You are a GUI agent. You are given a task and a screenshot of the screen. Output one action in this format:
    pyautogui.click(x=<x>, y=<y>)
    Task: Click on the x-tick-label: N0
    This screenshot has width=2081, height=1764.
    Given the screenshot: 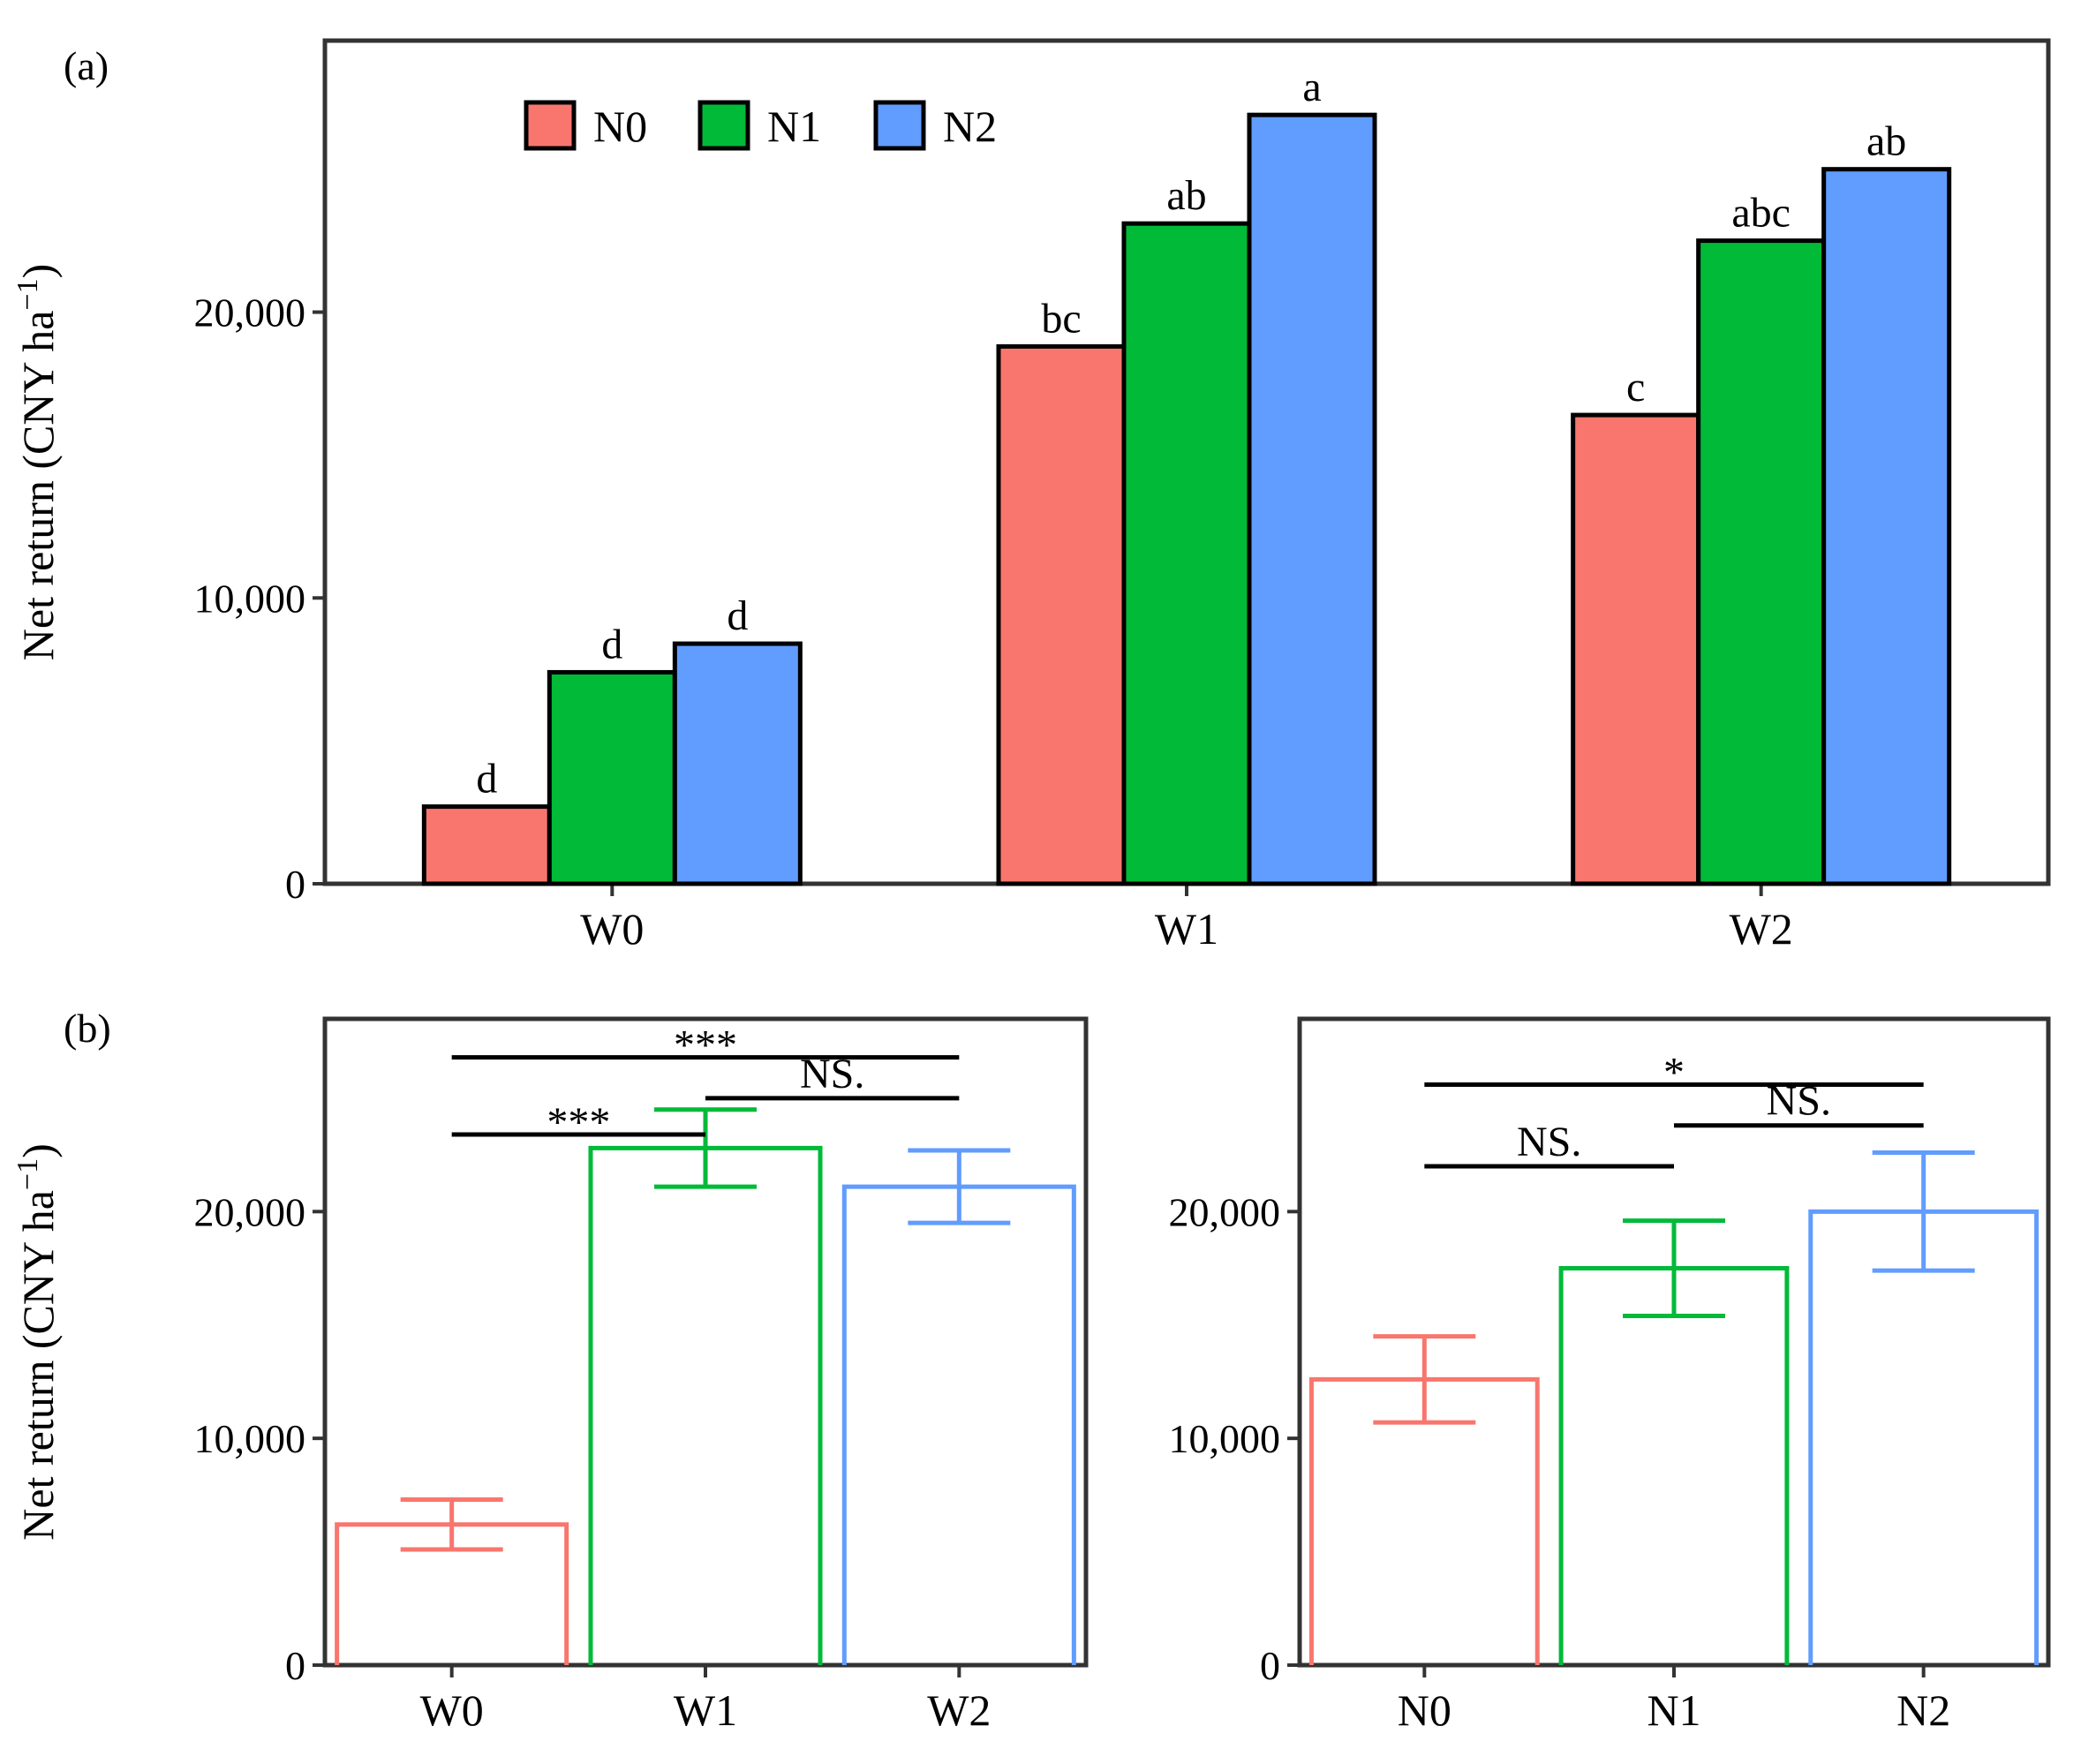 What is the action you would take?
    pyautogui.click(x=1424, y=1710)
    